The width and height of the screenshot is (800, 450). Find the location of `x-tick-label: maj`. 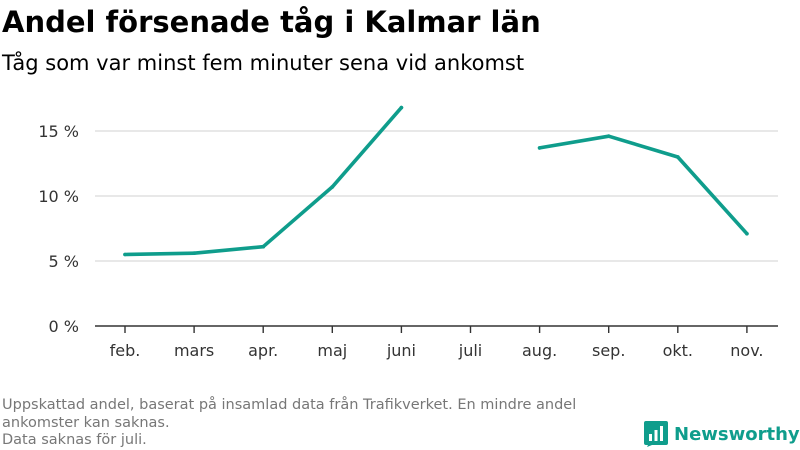

x-tick-label: maj is located at coordinates (332, 350).